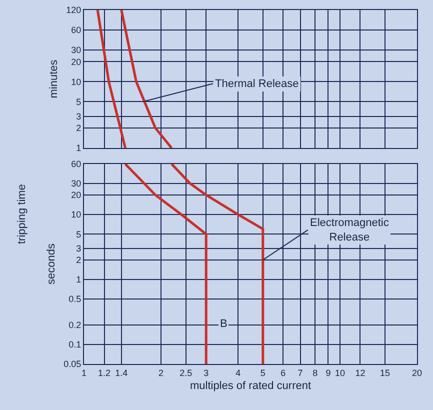 This screenshot has height=410, width=433. I want to click on y-tick-label: 0.5, so click(75, 299).